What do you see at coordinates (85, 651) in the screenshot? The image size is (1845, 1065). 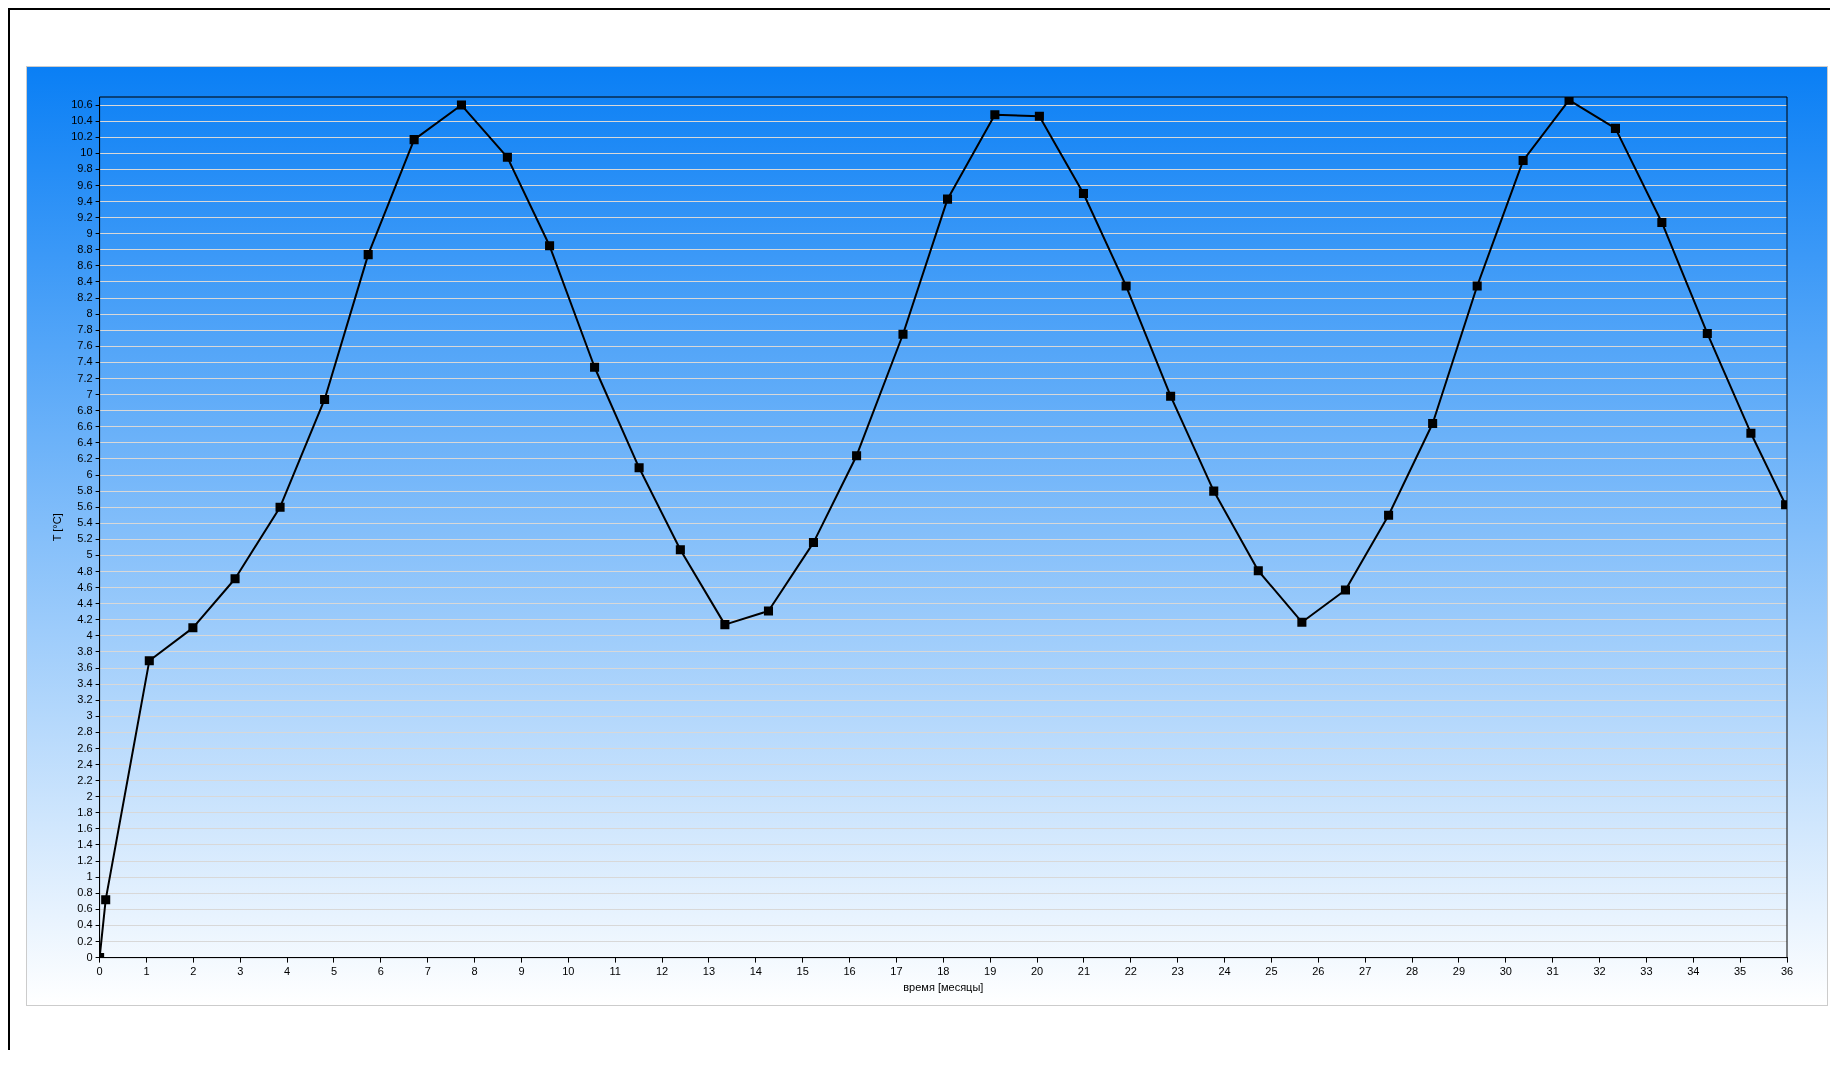 I see `y-tick-label: 3.8` at bounding box center [85, 651].